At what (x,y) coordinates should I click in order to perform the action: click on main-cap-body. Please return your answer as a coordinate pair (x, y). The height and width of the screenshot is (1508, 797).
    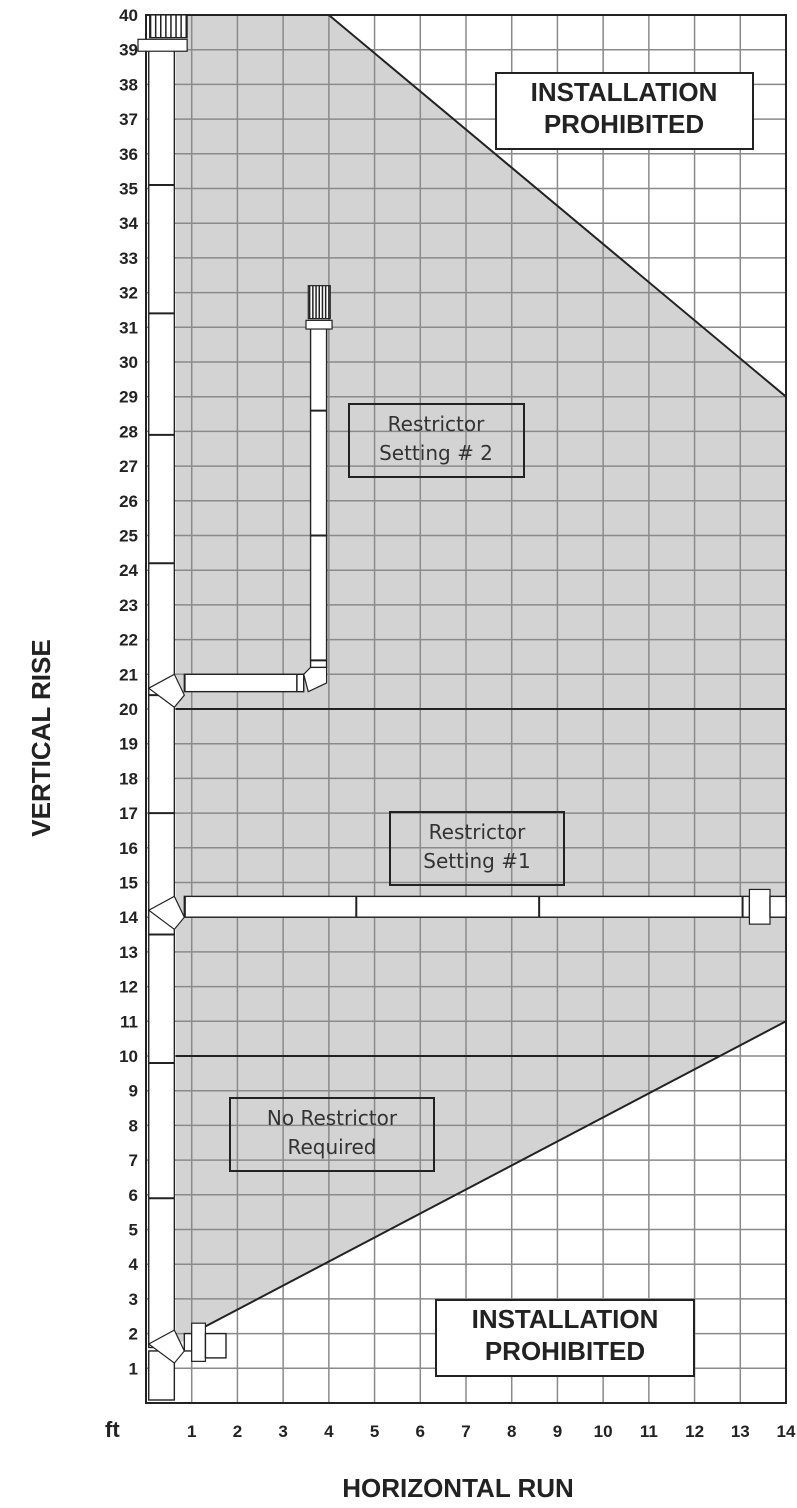
    Looking at the image, I should click on (168, 26).